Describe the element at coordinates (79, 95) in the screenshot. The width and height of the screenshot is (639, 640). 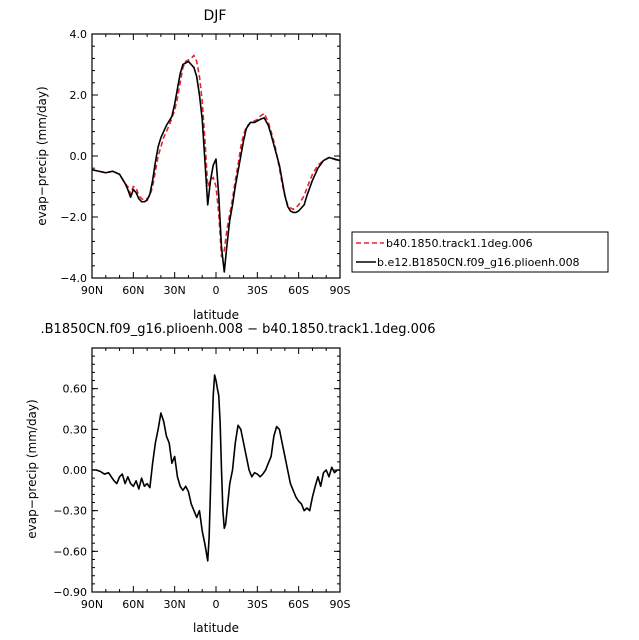
I see `y-tick-label: 2.0` at that location.